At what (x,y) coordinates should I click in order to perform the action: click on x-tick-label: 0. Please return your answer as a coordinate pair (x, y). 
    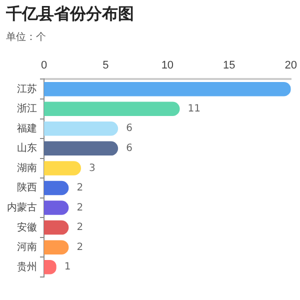
    Looking at the image, I should click on (44, 66).